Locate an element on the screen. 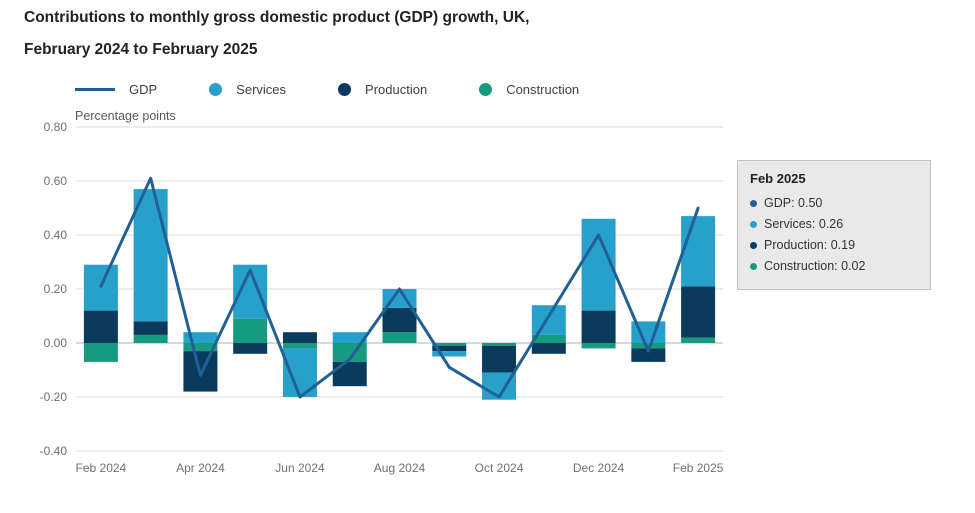  bar-construction-jun-2024 is located at coordinates (299, 346).